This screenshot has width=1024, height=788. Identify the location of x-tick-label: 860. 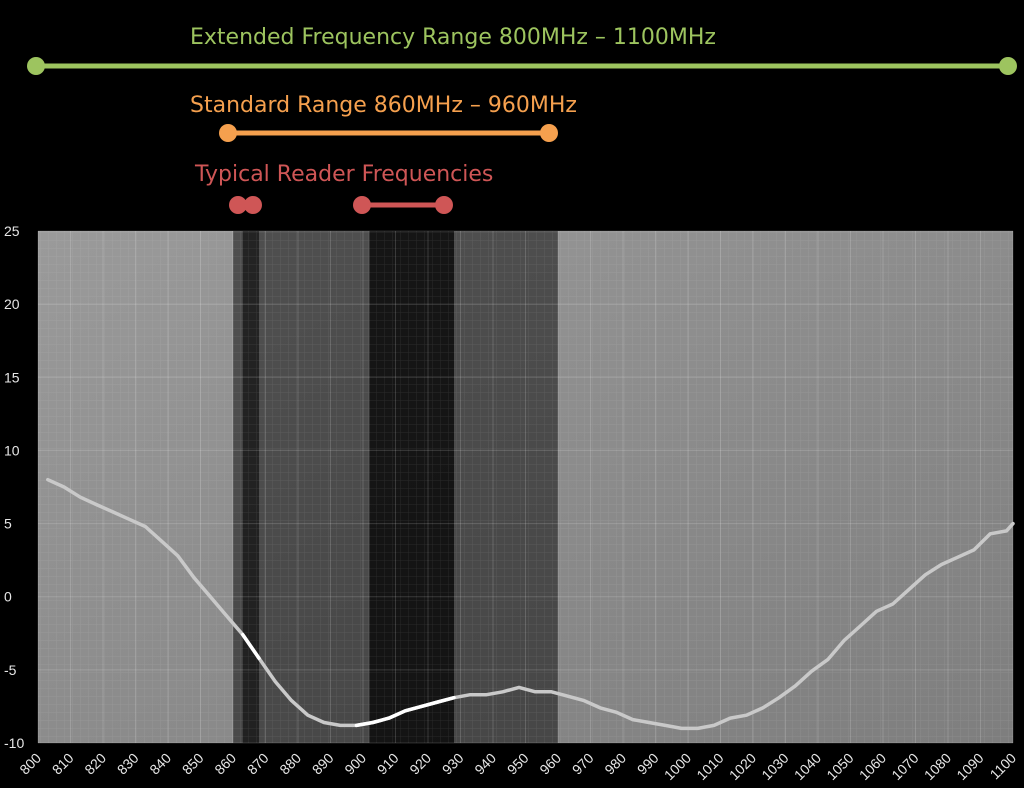
(225, 764).